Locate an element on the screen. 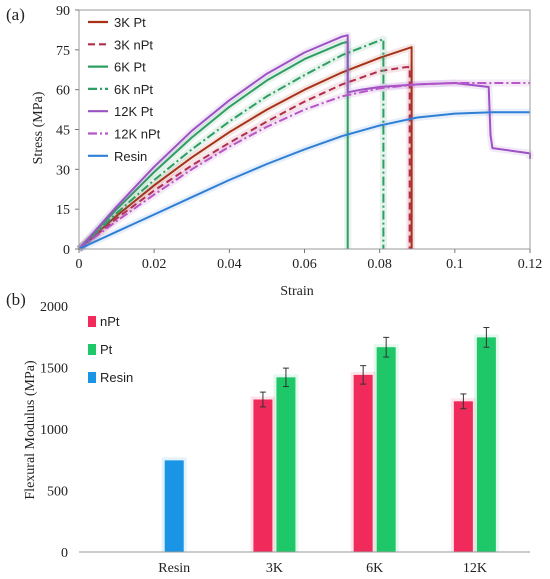 The image size is (550, 579). category-label: 3K is located at coordinates (274, 568).